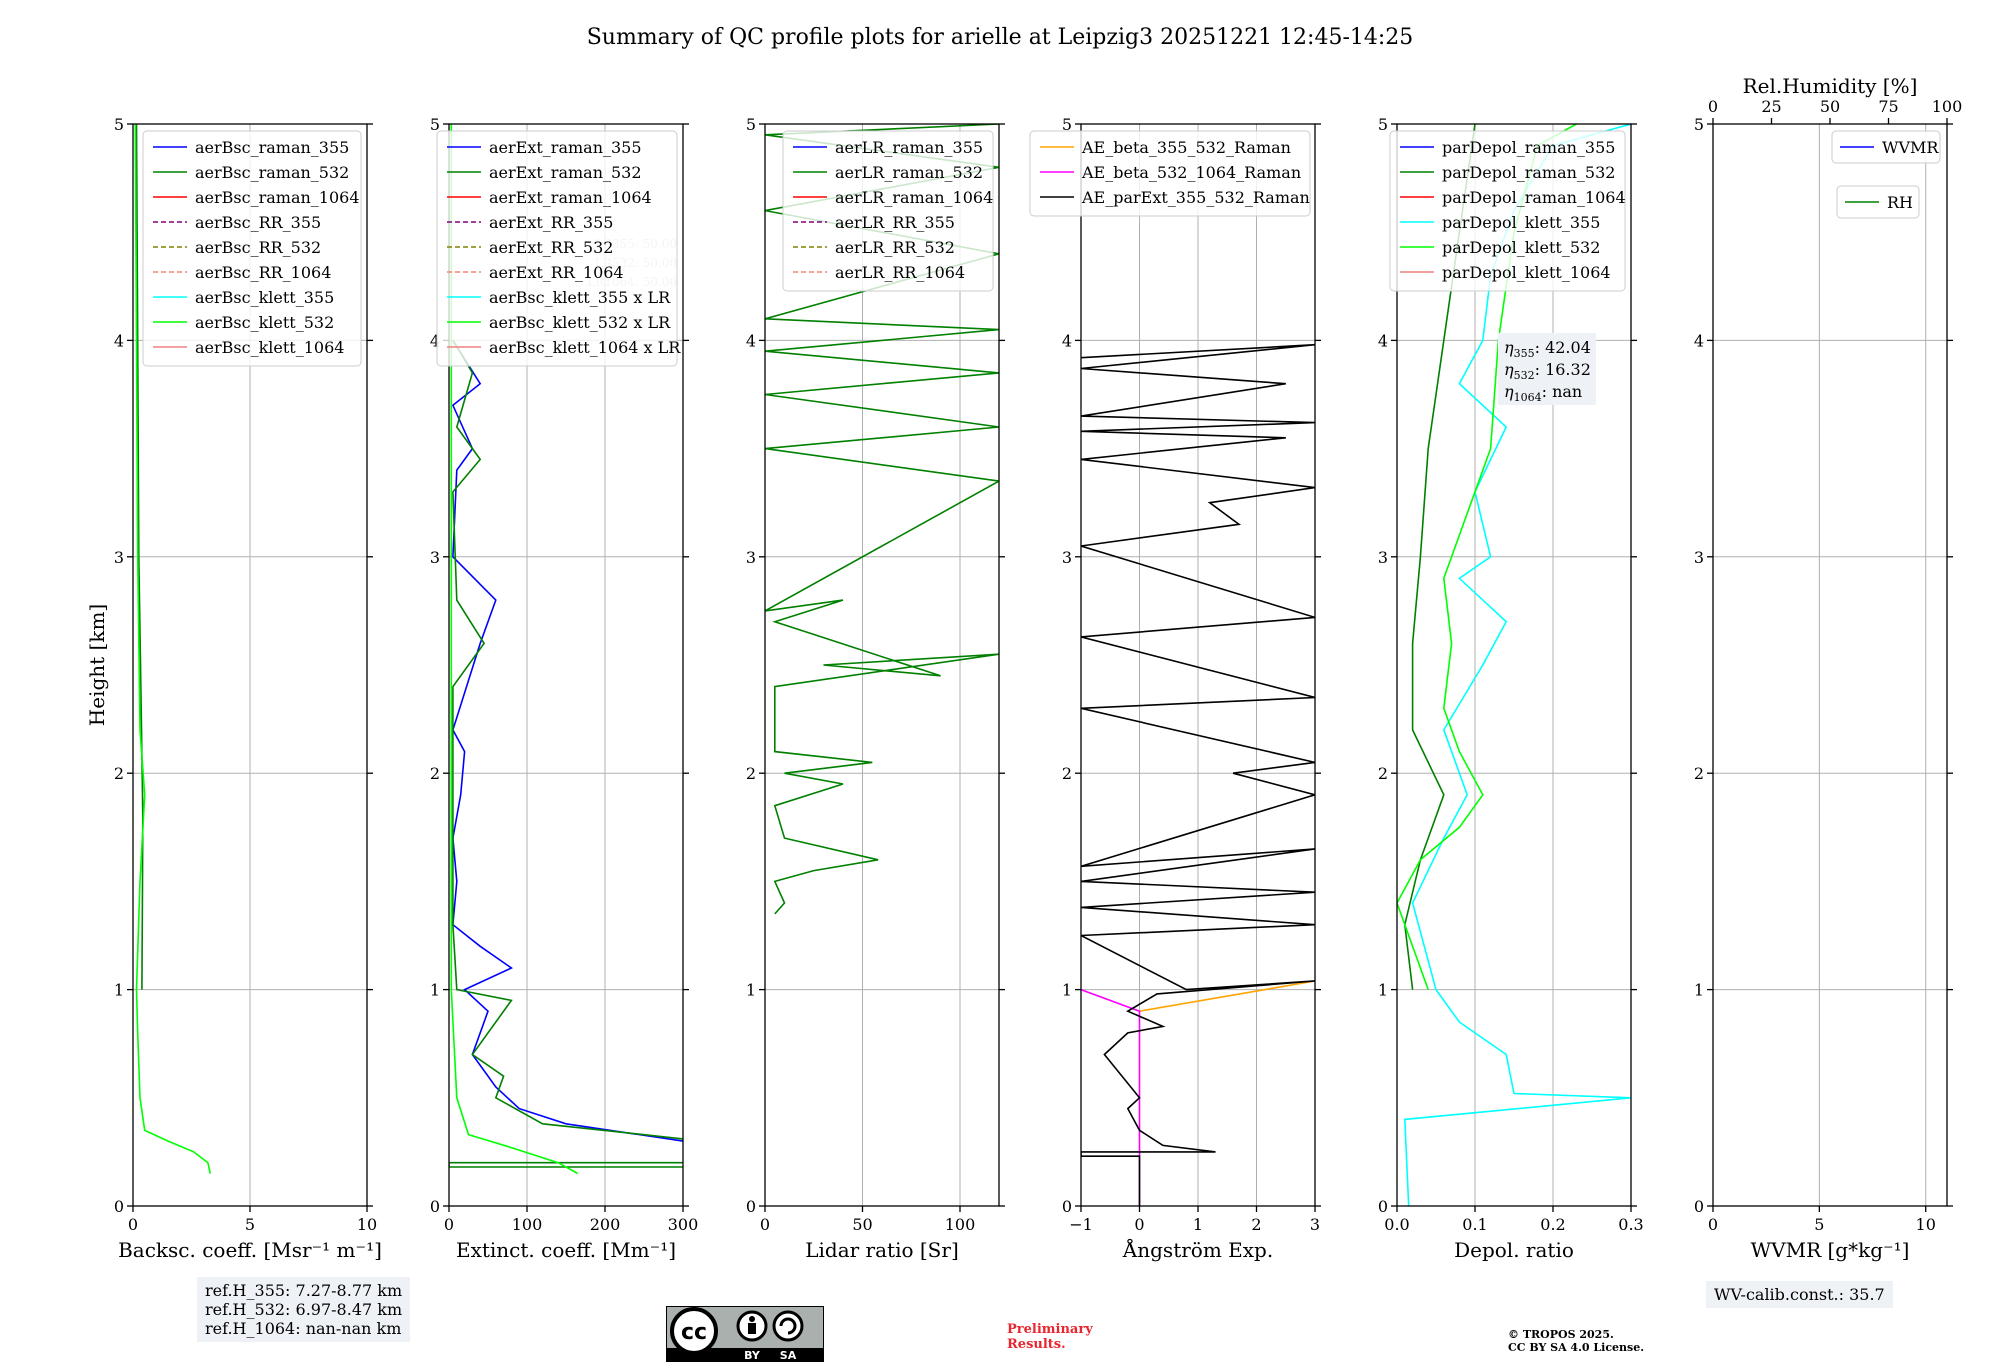 This screenshot has height=1362, width=2000. What do you see at coordinates (895, 222) in the screenshot?
I see `legend-label: aerLR_RR_355` at bounding box center [895, 222].